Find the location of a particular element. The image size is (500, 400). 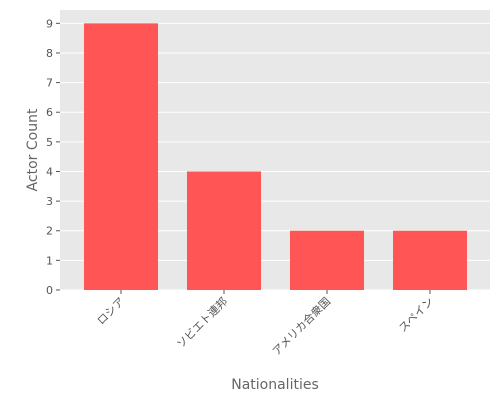

x-tick-label: スペイン is located at coordinates (416, 315).